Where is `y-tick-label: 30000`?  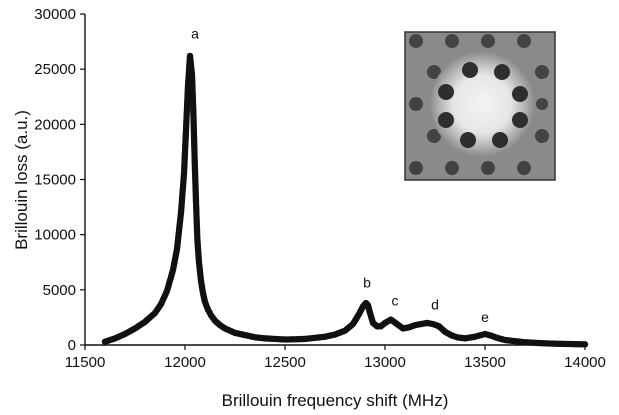 y-tick-label: 30000 is located at coordinates (55, 14).